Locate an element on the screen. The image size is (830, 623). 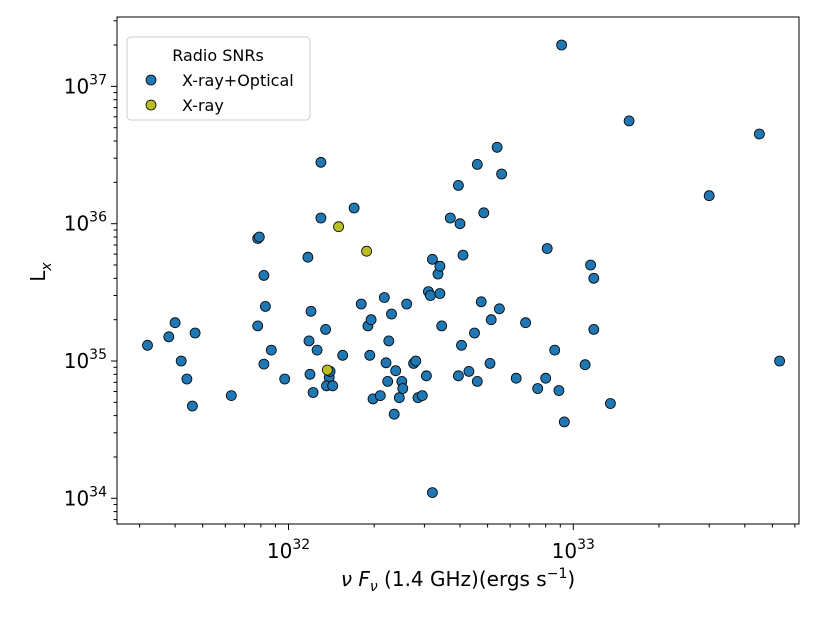
y-tick-label: 1035 is located at coordinates (85, 360).